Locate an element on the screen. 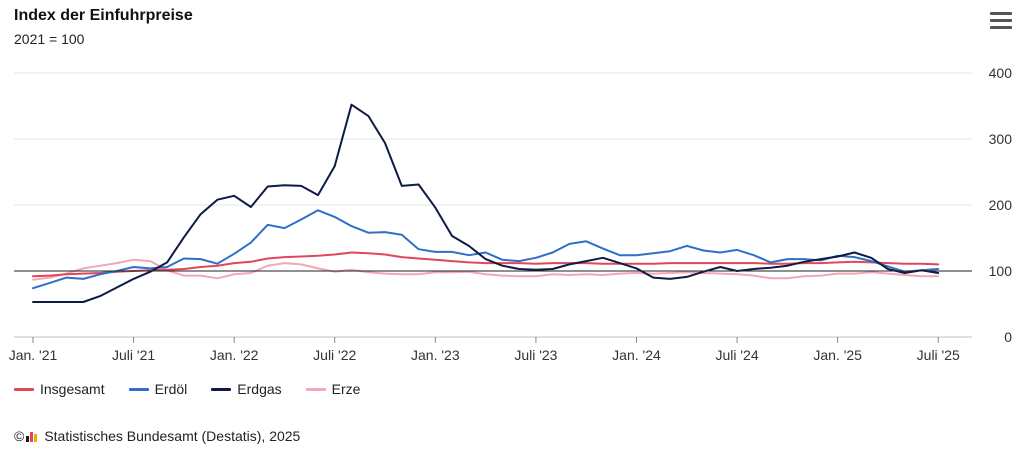  legend-item-erze: Erze is located at coordinates (333, 389).